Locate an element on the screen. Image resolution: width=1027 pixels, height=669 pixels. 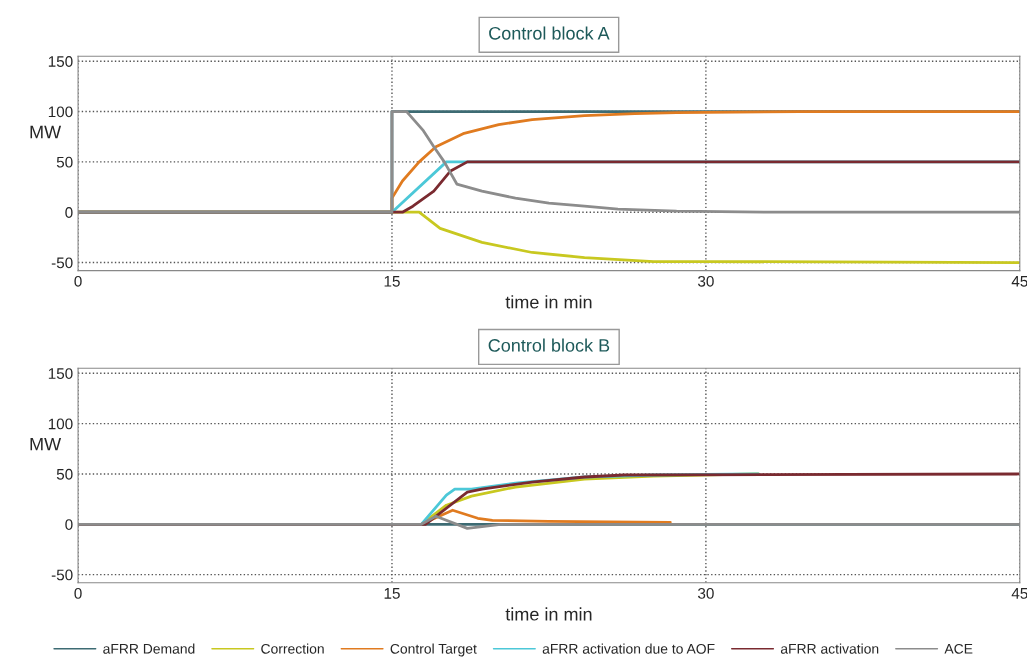
legend-label: aFRR Demand is located at coordinates (149, 648).